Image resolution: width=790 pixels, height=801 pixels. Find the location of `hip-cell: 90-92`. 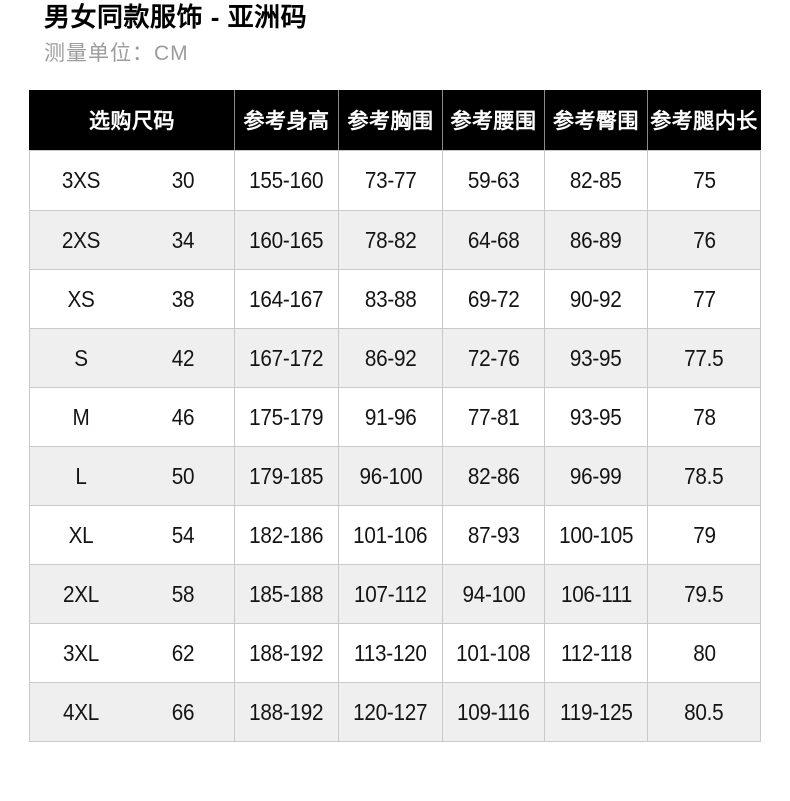

hip-cell: 90-92 is located at coordinates (595, 299).